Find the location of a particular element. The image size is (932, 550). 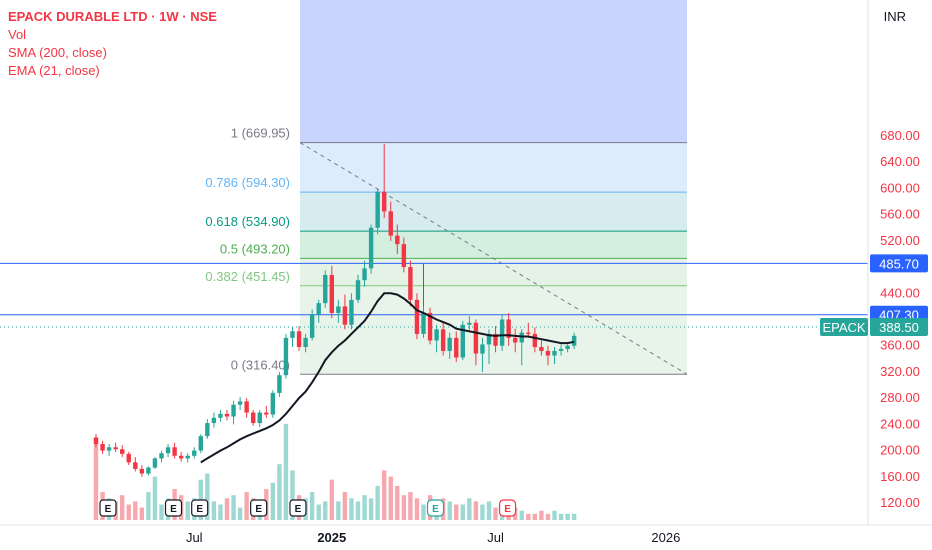

time-axis: Jul 2025 Jul 2026 is located at coordinates (466, 534).